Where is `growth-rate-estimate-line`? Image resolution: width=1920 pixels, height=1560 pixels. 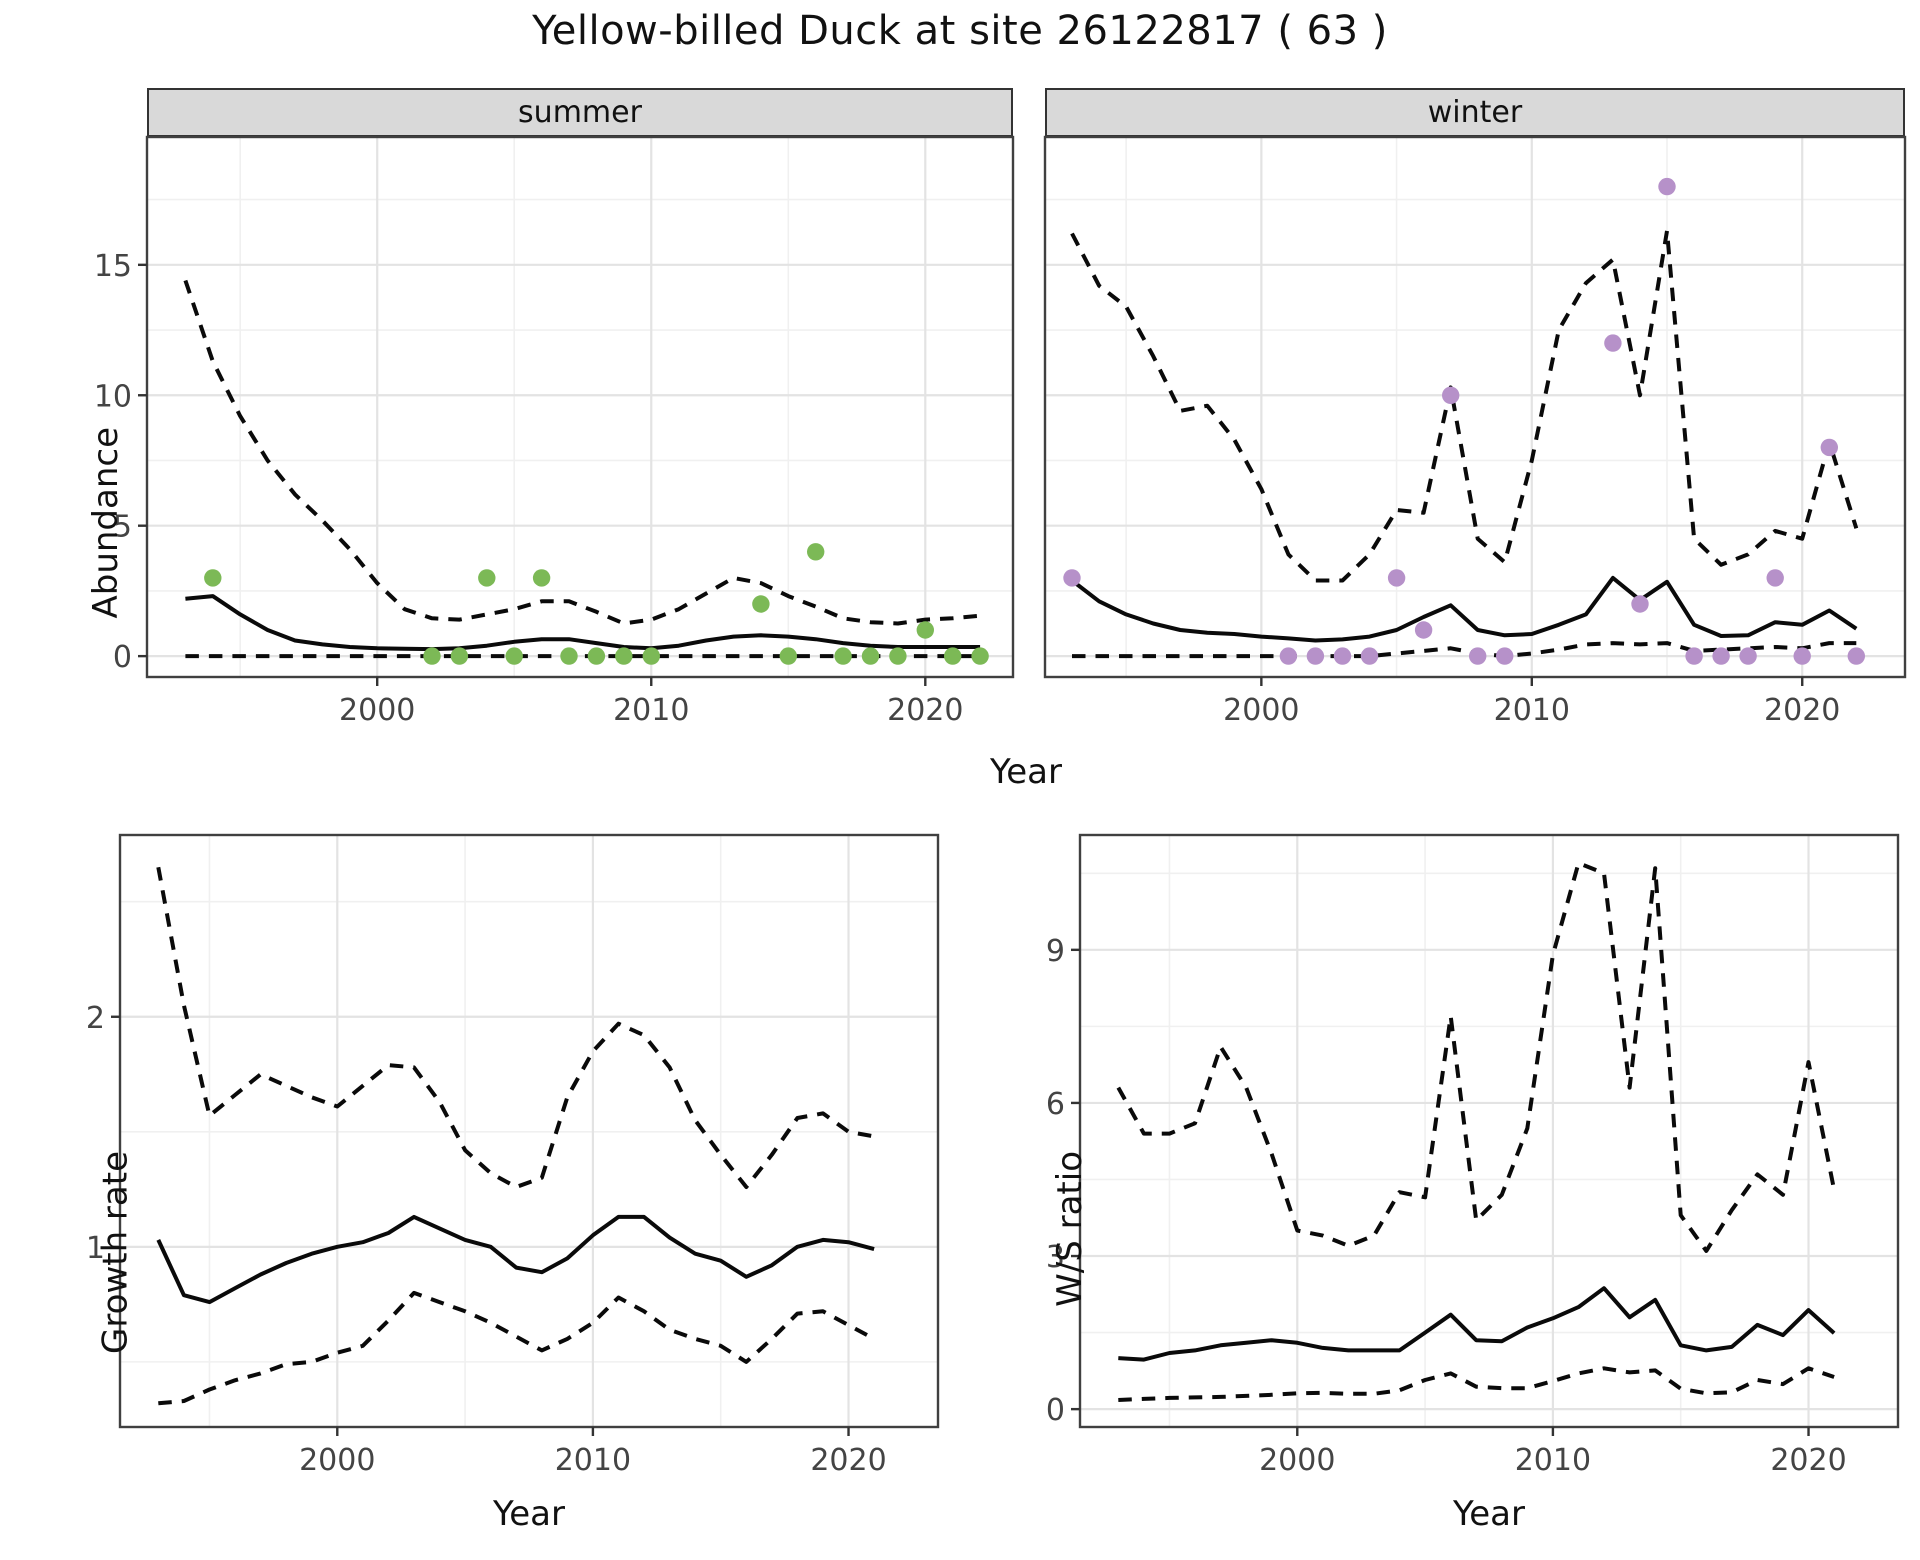 growth-rate-estimate-line is located at coordinates (515, 1259).